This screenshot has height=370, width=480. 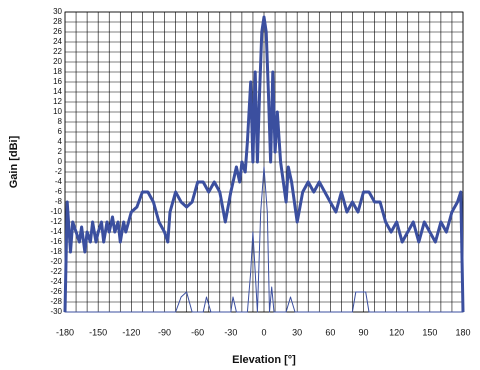 What do you see at coordinates (57, 71) in the screenshot?
I see `y-tick-label: 18` at bounding box center [57, 71].